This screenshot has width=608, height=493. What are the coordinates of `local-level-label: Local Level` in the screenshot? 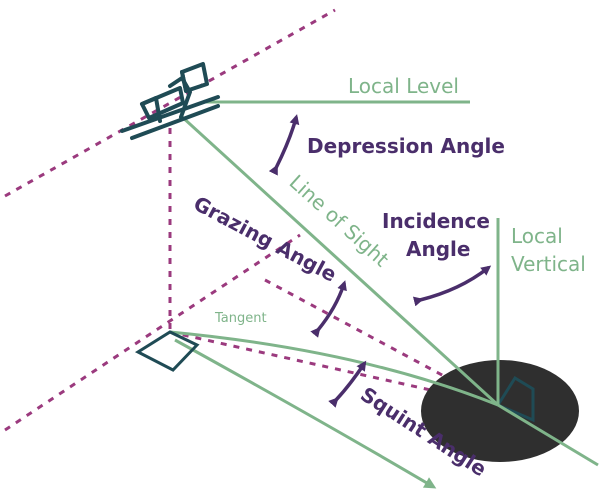 It's located at (403, 86).